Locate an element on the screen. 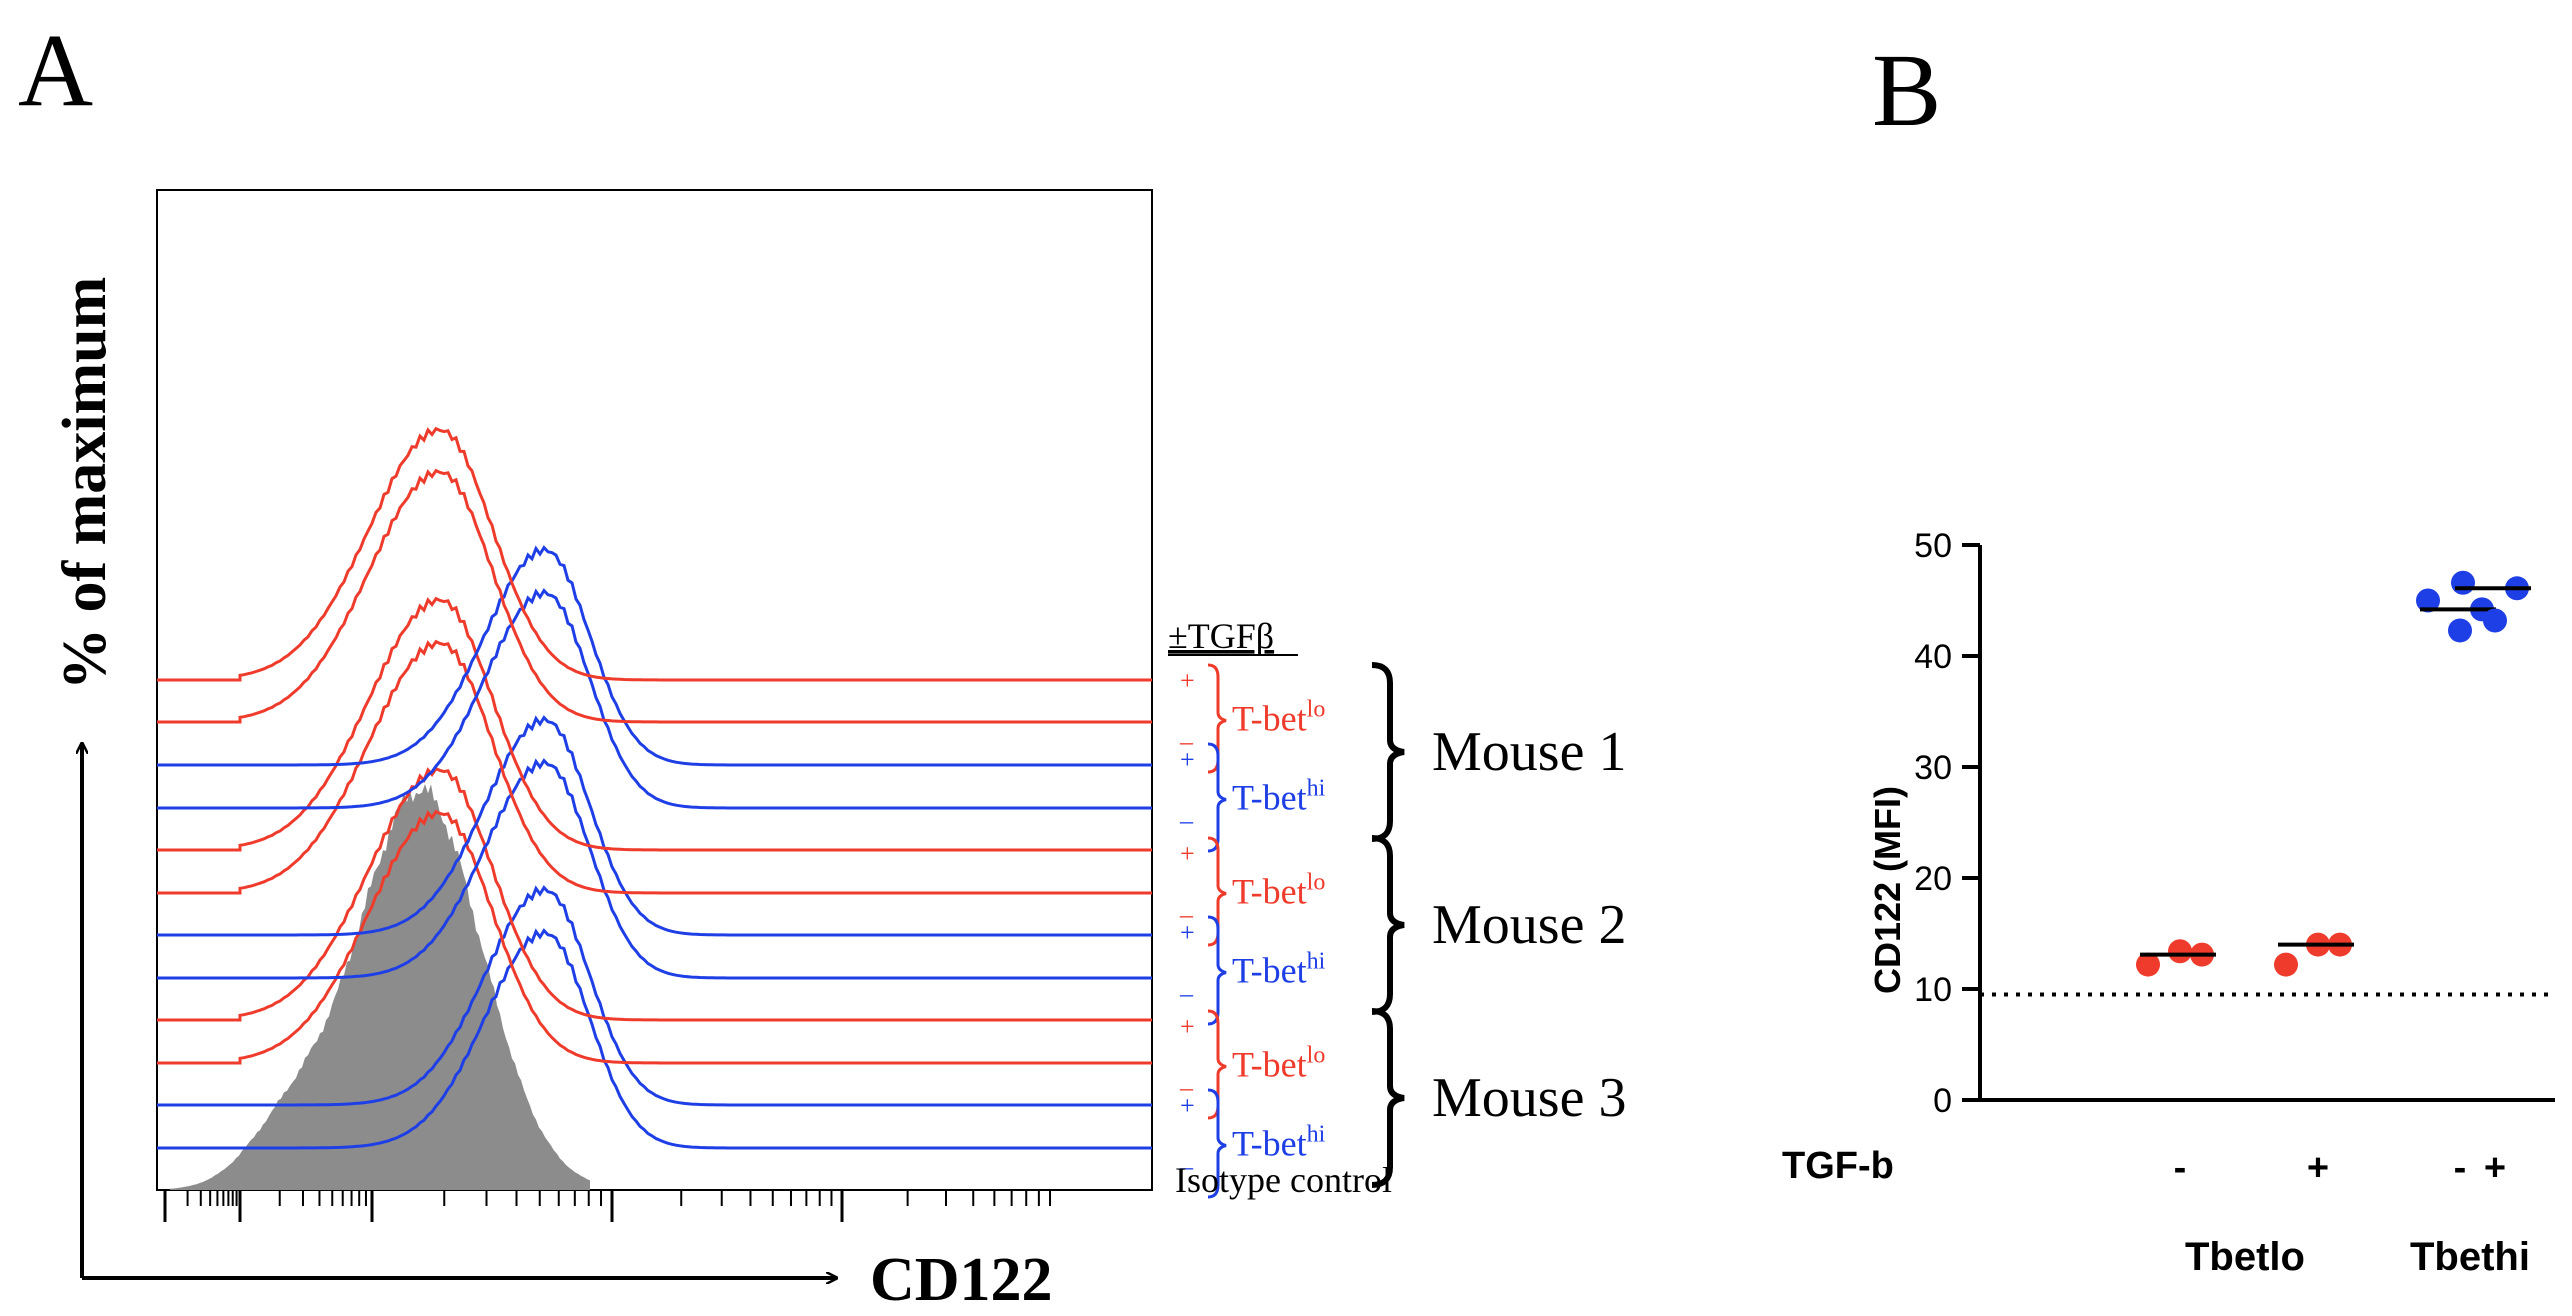  tgfb-row-label: TGF-b is located at coordinates (1838, 1166).